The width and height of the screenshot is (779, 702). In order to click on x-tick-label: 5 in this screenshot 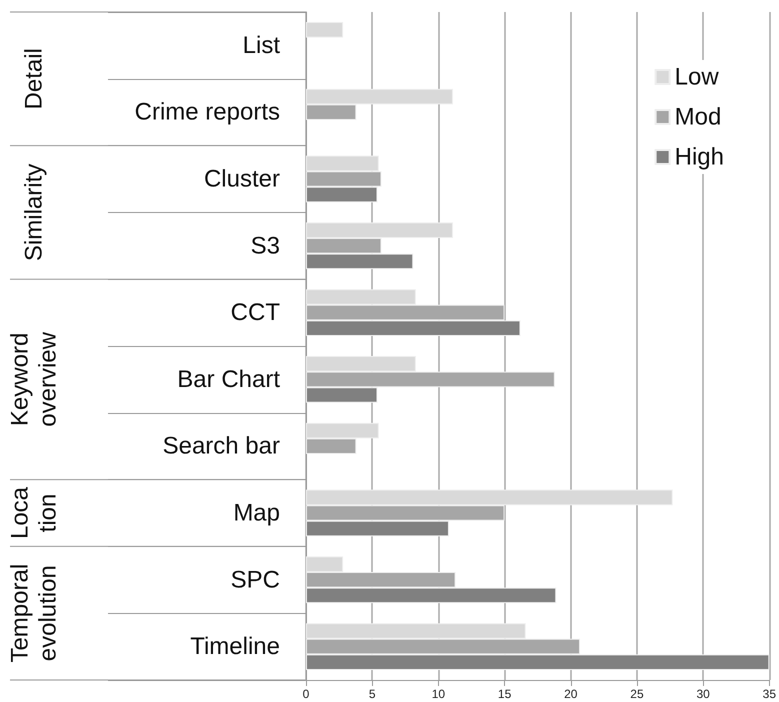, I will do `click(372, 694)`.